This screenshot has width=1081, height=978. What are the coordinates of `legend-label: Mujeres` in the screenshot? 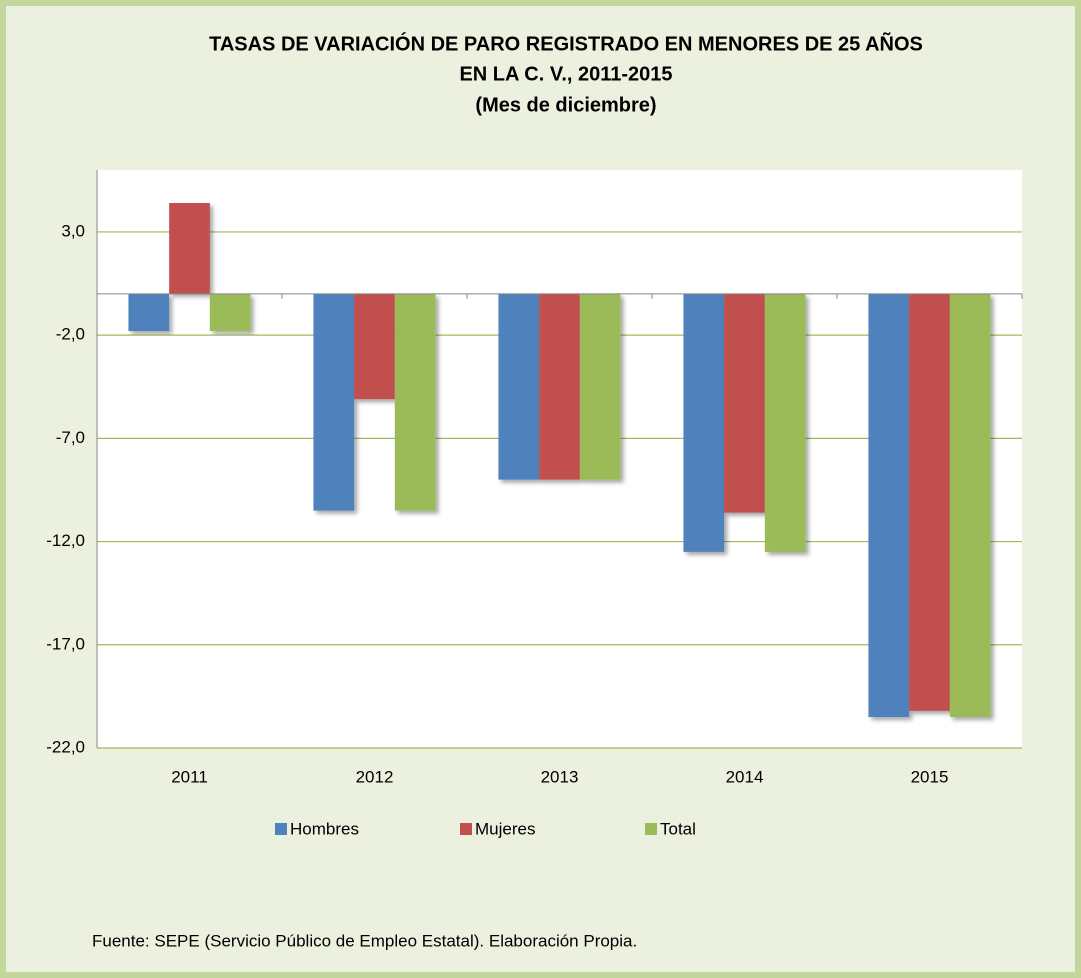 It's located at (505, 828).